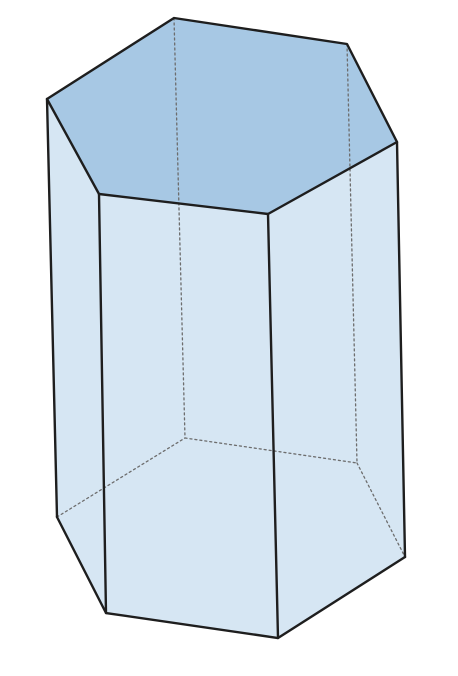  Describe the element at coordinates (231, 577) in the screenshot. I see `bottom-visible-outline` at that location.